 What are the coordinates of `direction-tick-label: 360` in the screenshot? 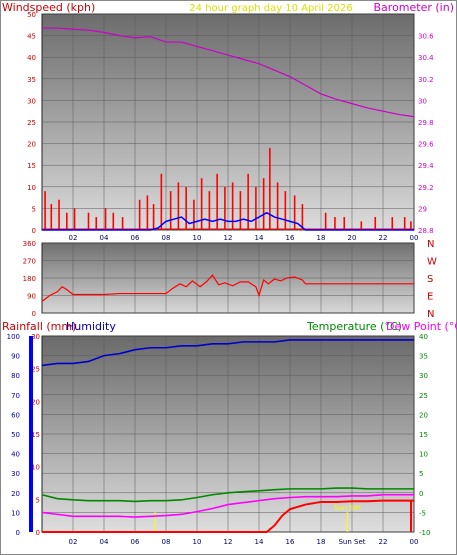 It's located at (29, 244).